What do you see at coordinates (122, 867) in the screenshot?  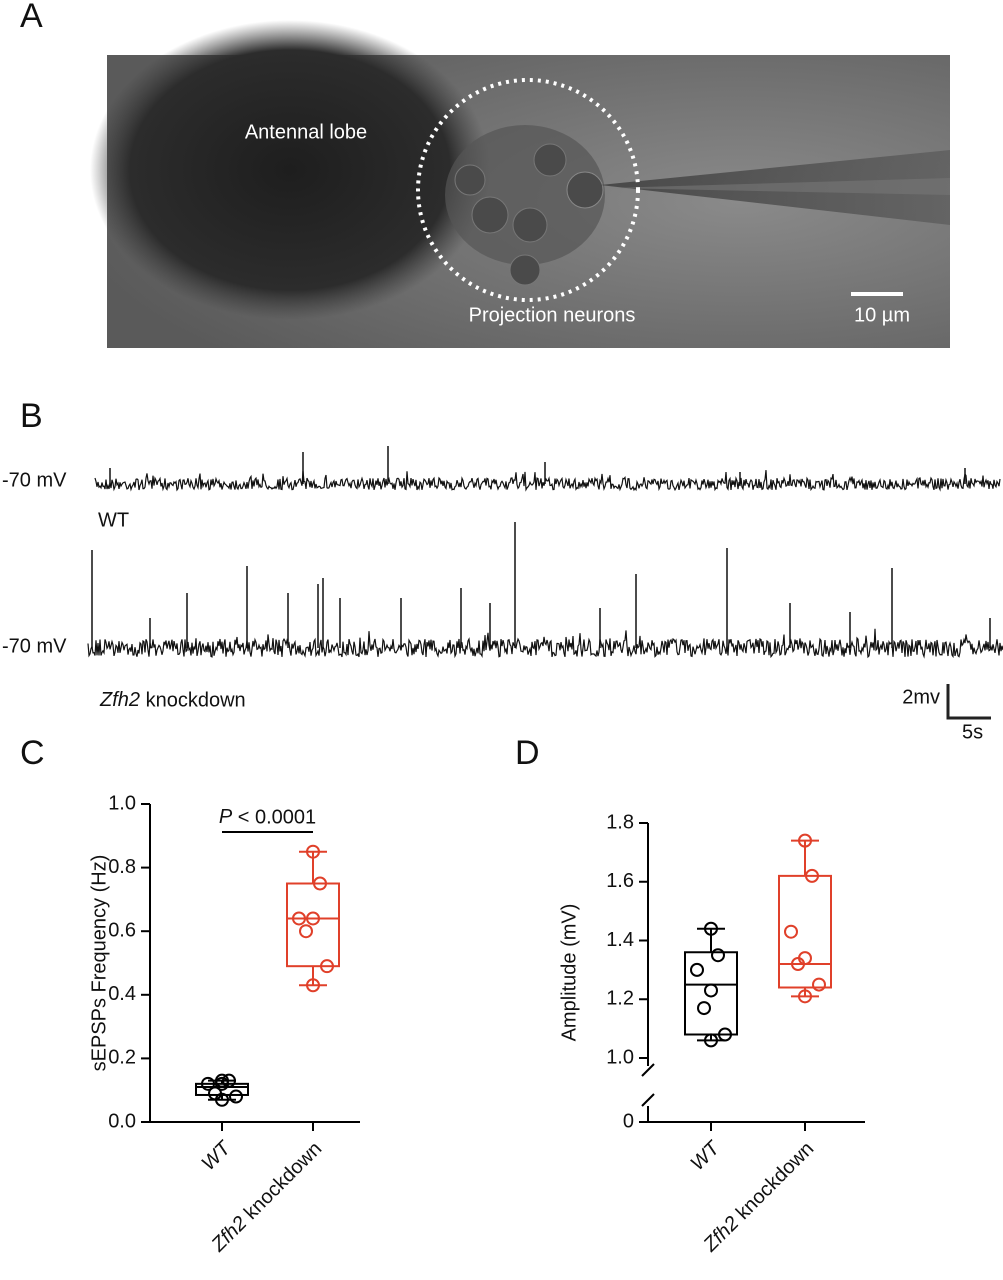 I see `y-tick-label: 0.8` at bounding box center [122, 867].